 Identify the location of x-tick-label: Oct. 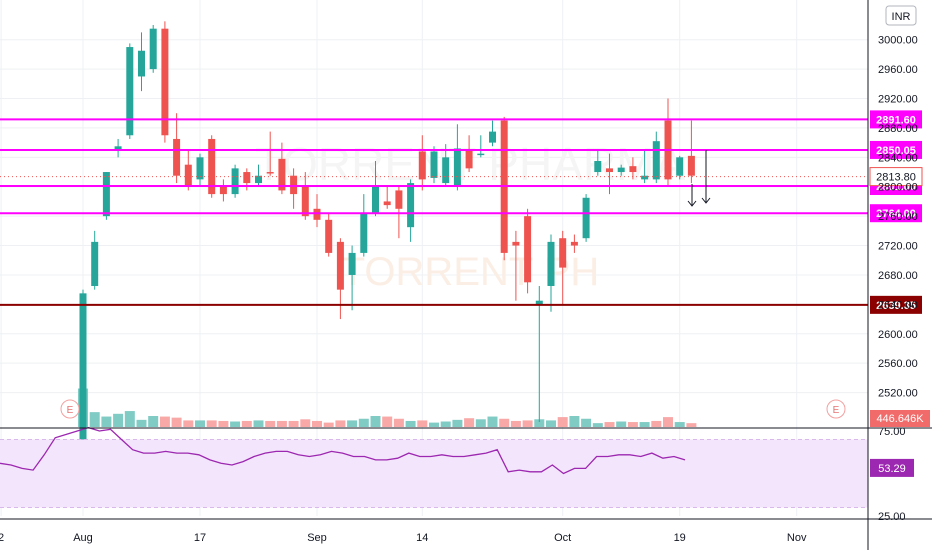
(562, 538).